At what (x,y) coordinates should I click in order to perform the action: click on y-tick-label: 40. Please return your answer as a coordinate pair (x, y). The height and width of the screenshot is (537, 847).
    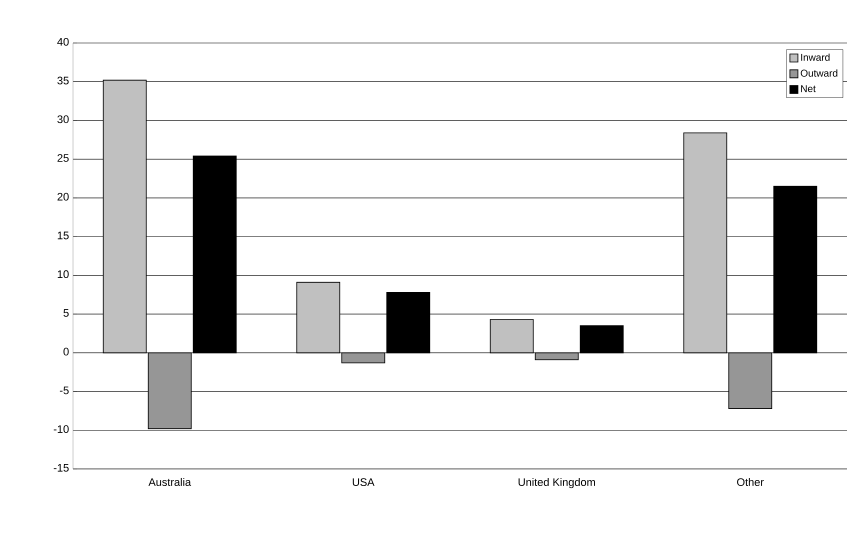
    Looking at the image, I should click on (63, 42).